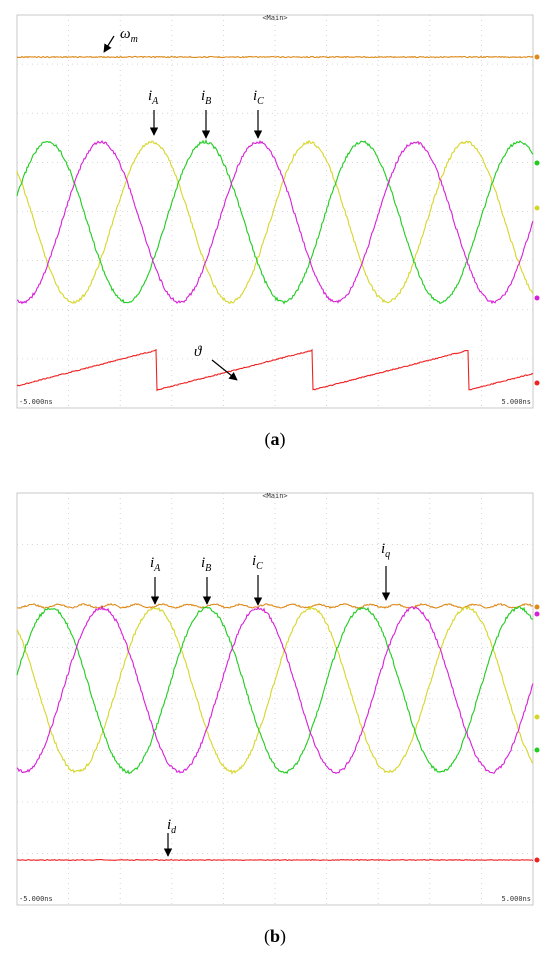  I want to click on label-sub: m, so click(134, 39).